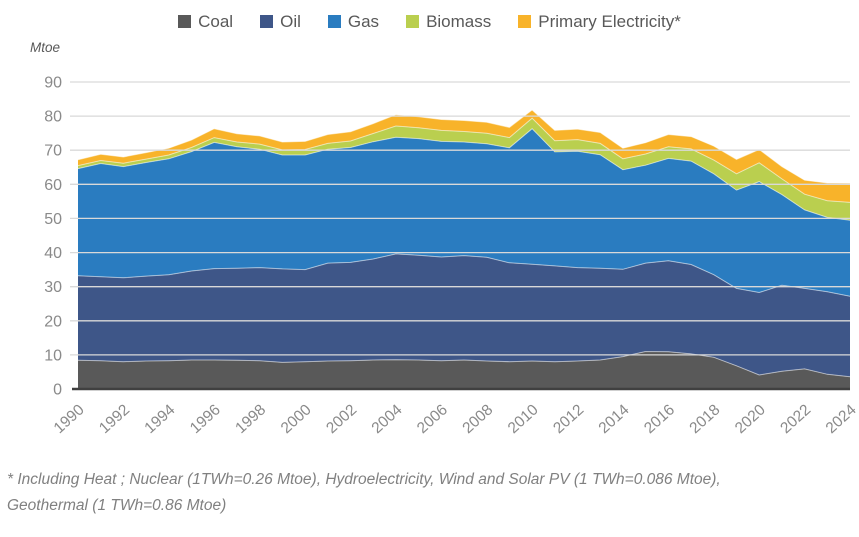 The image size is (859, 537). I want to click on y-tick-10: 10, so click(53, 355).